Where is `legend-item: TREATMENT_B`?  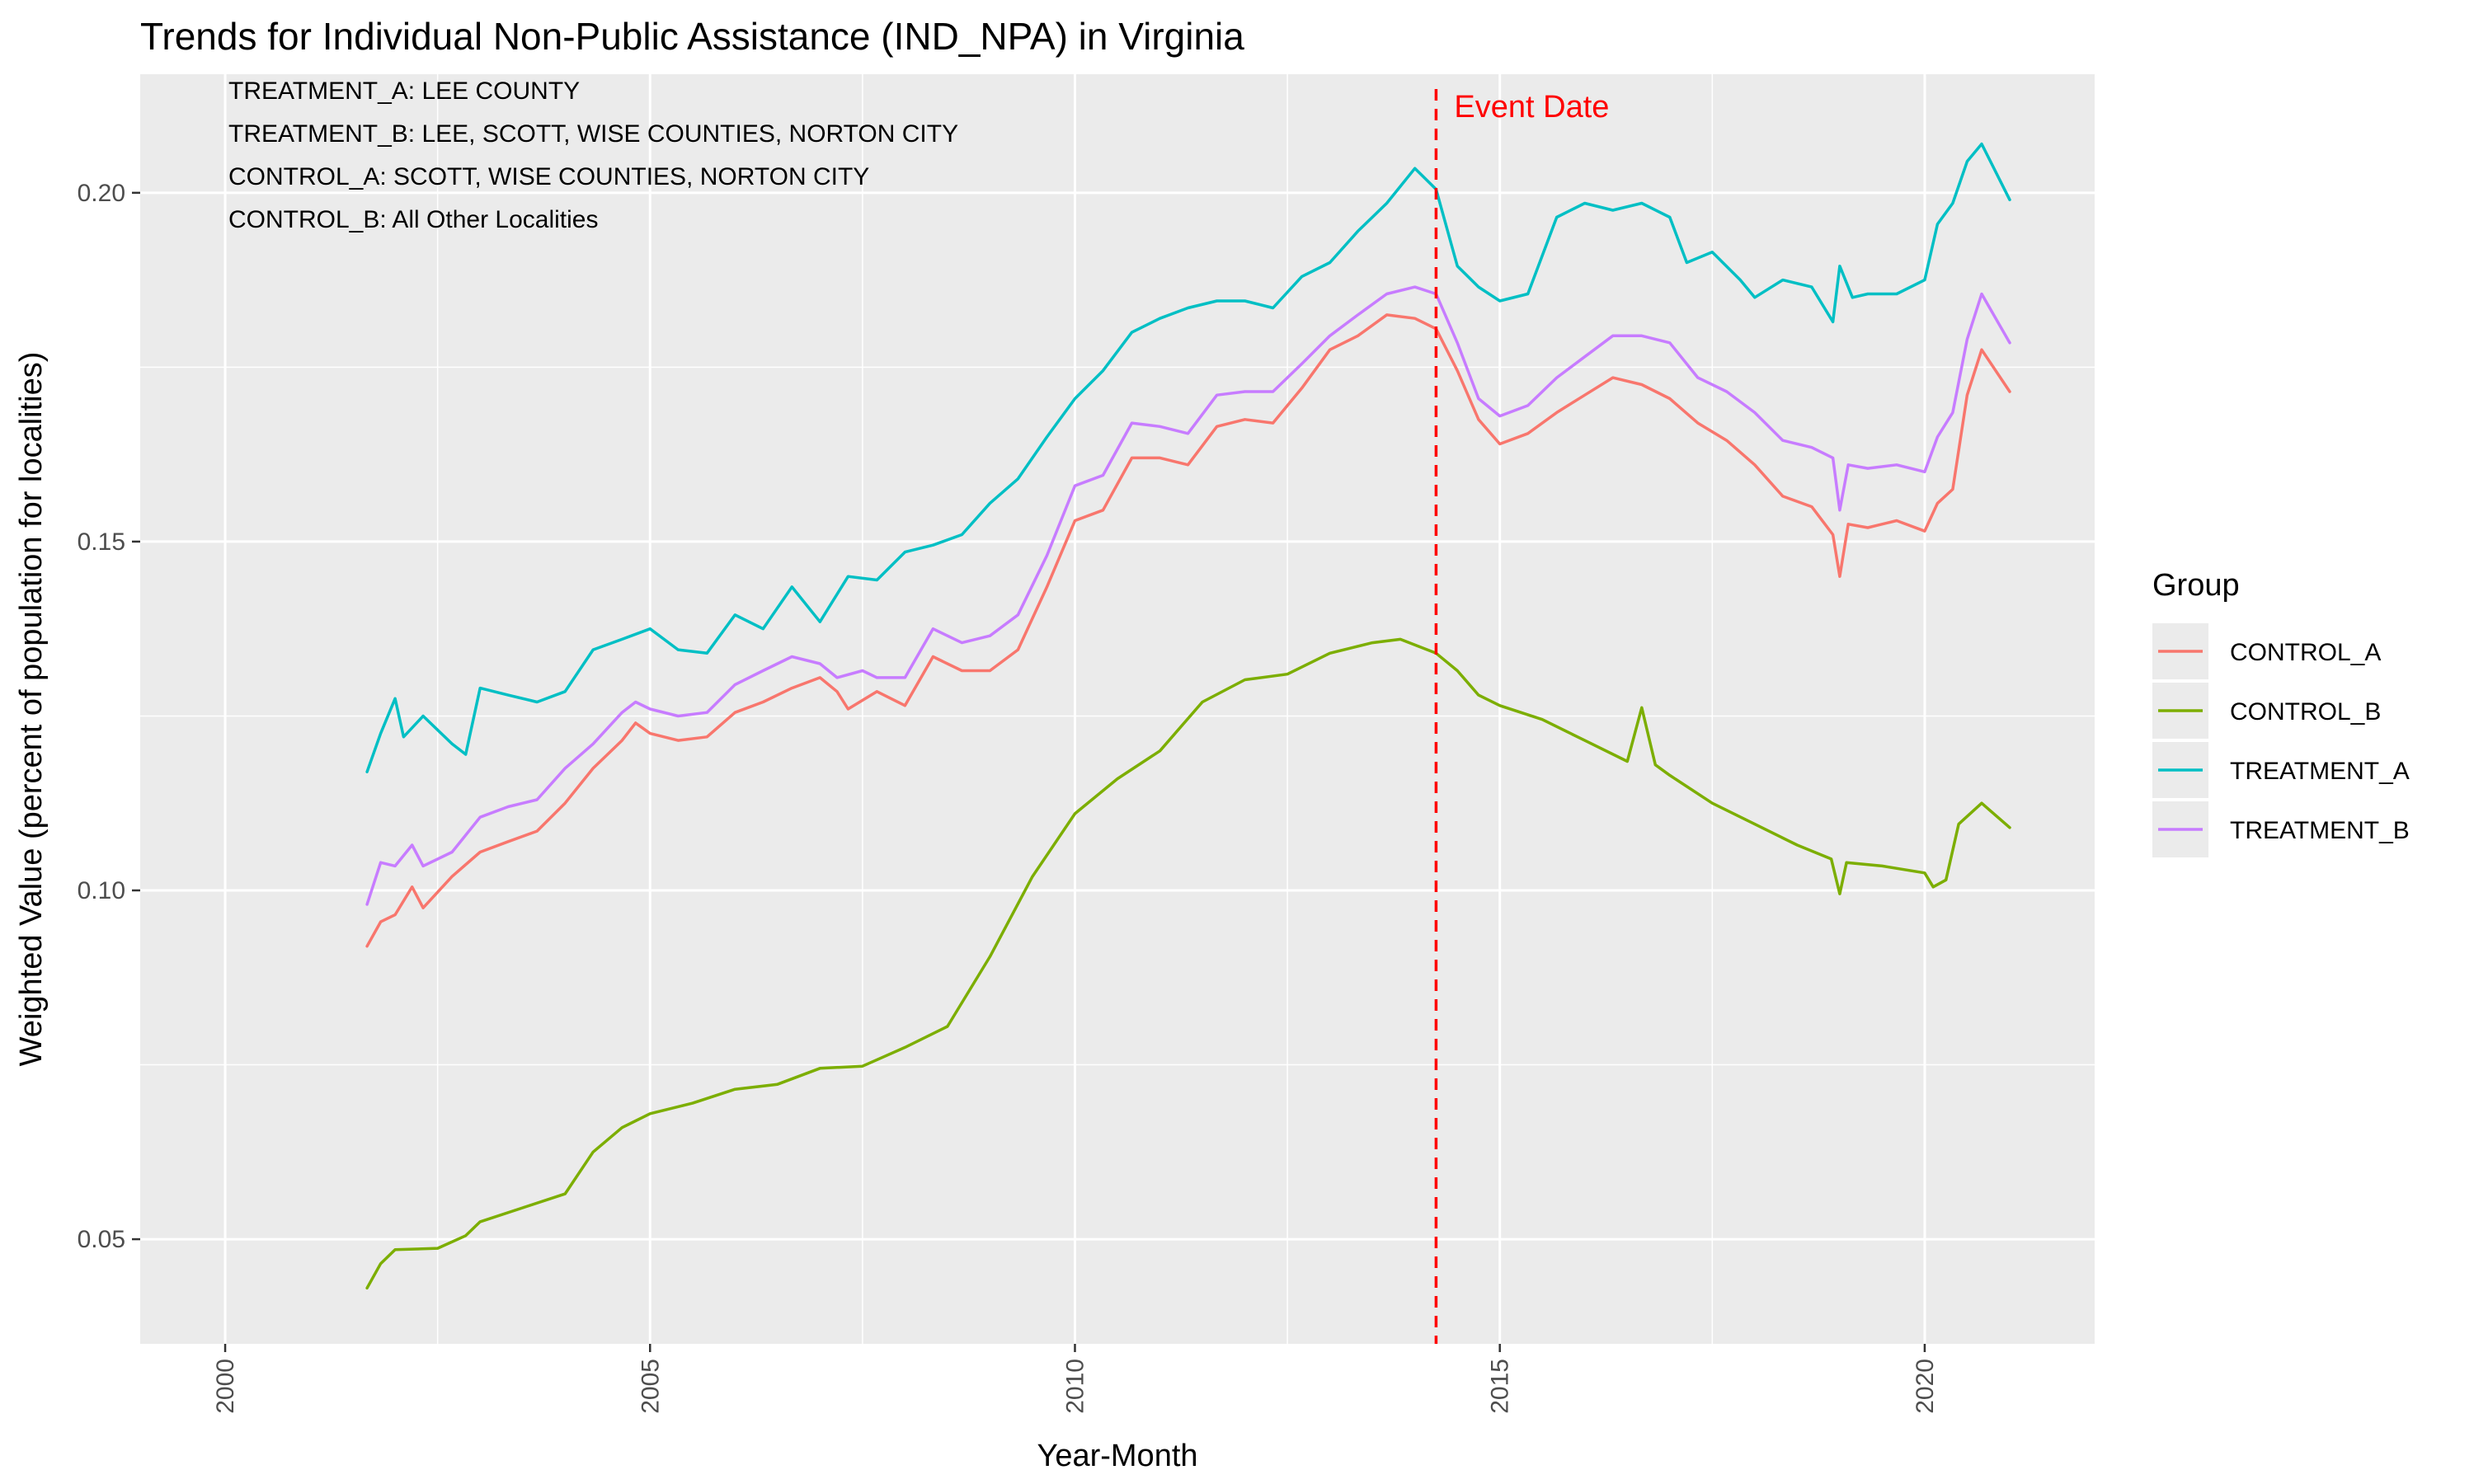
legend-item: TREATMENT_B is located at coordinates (2281, 829).